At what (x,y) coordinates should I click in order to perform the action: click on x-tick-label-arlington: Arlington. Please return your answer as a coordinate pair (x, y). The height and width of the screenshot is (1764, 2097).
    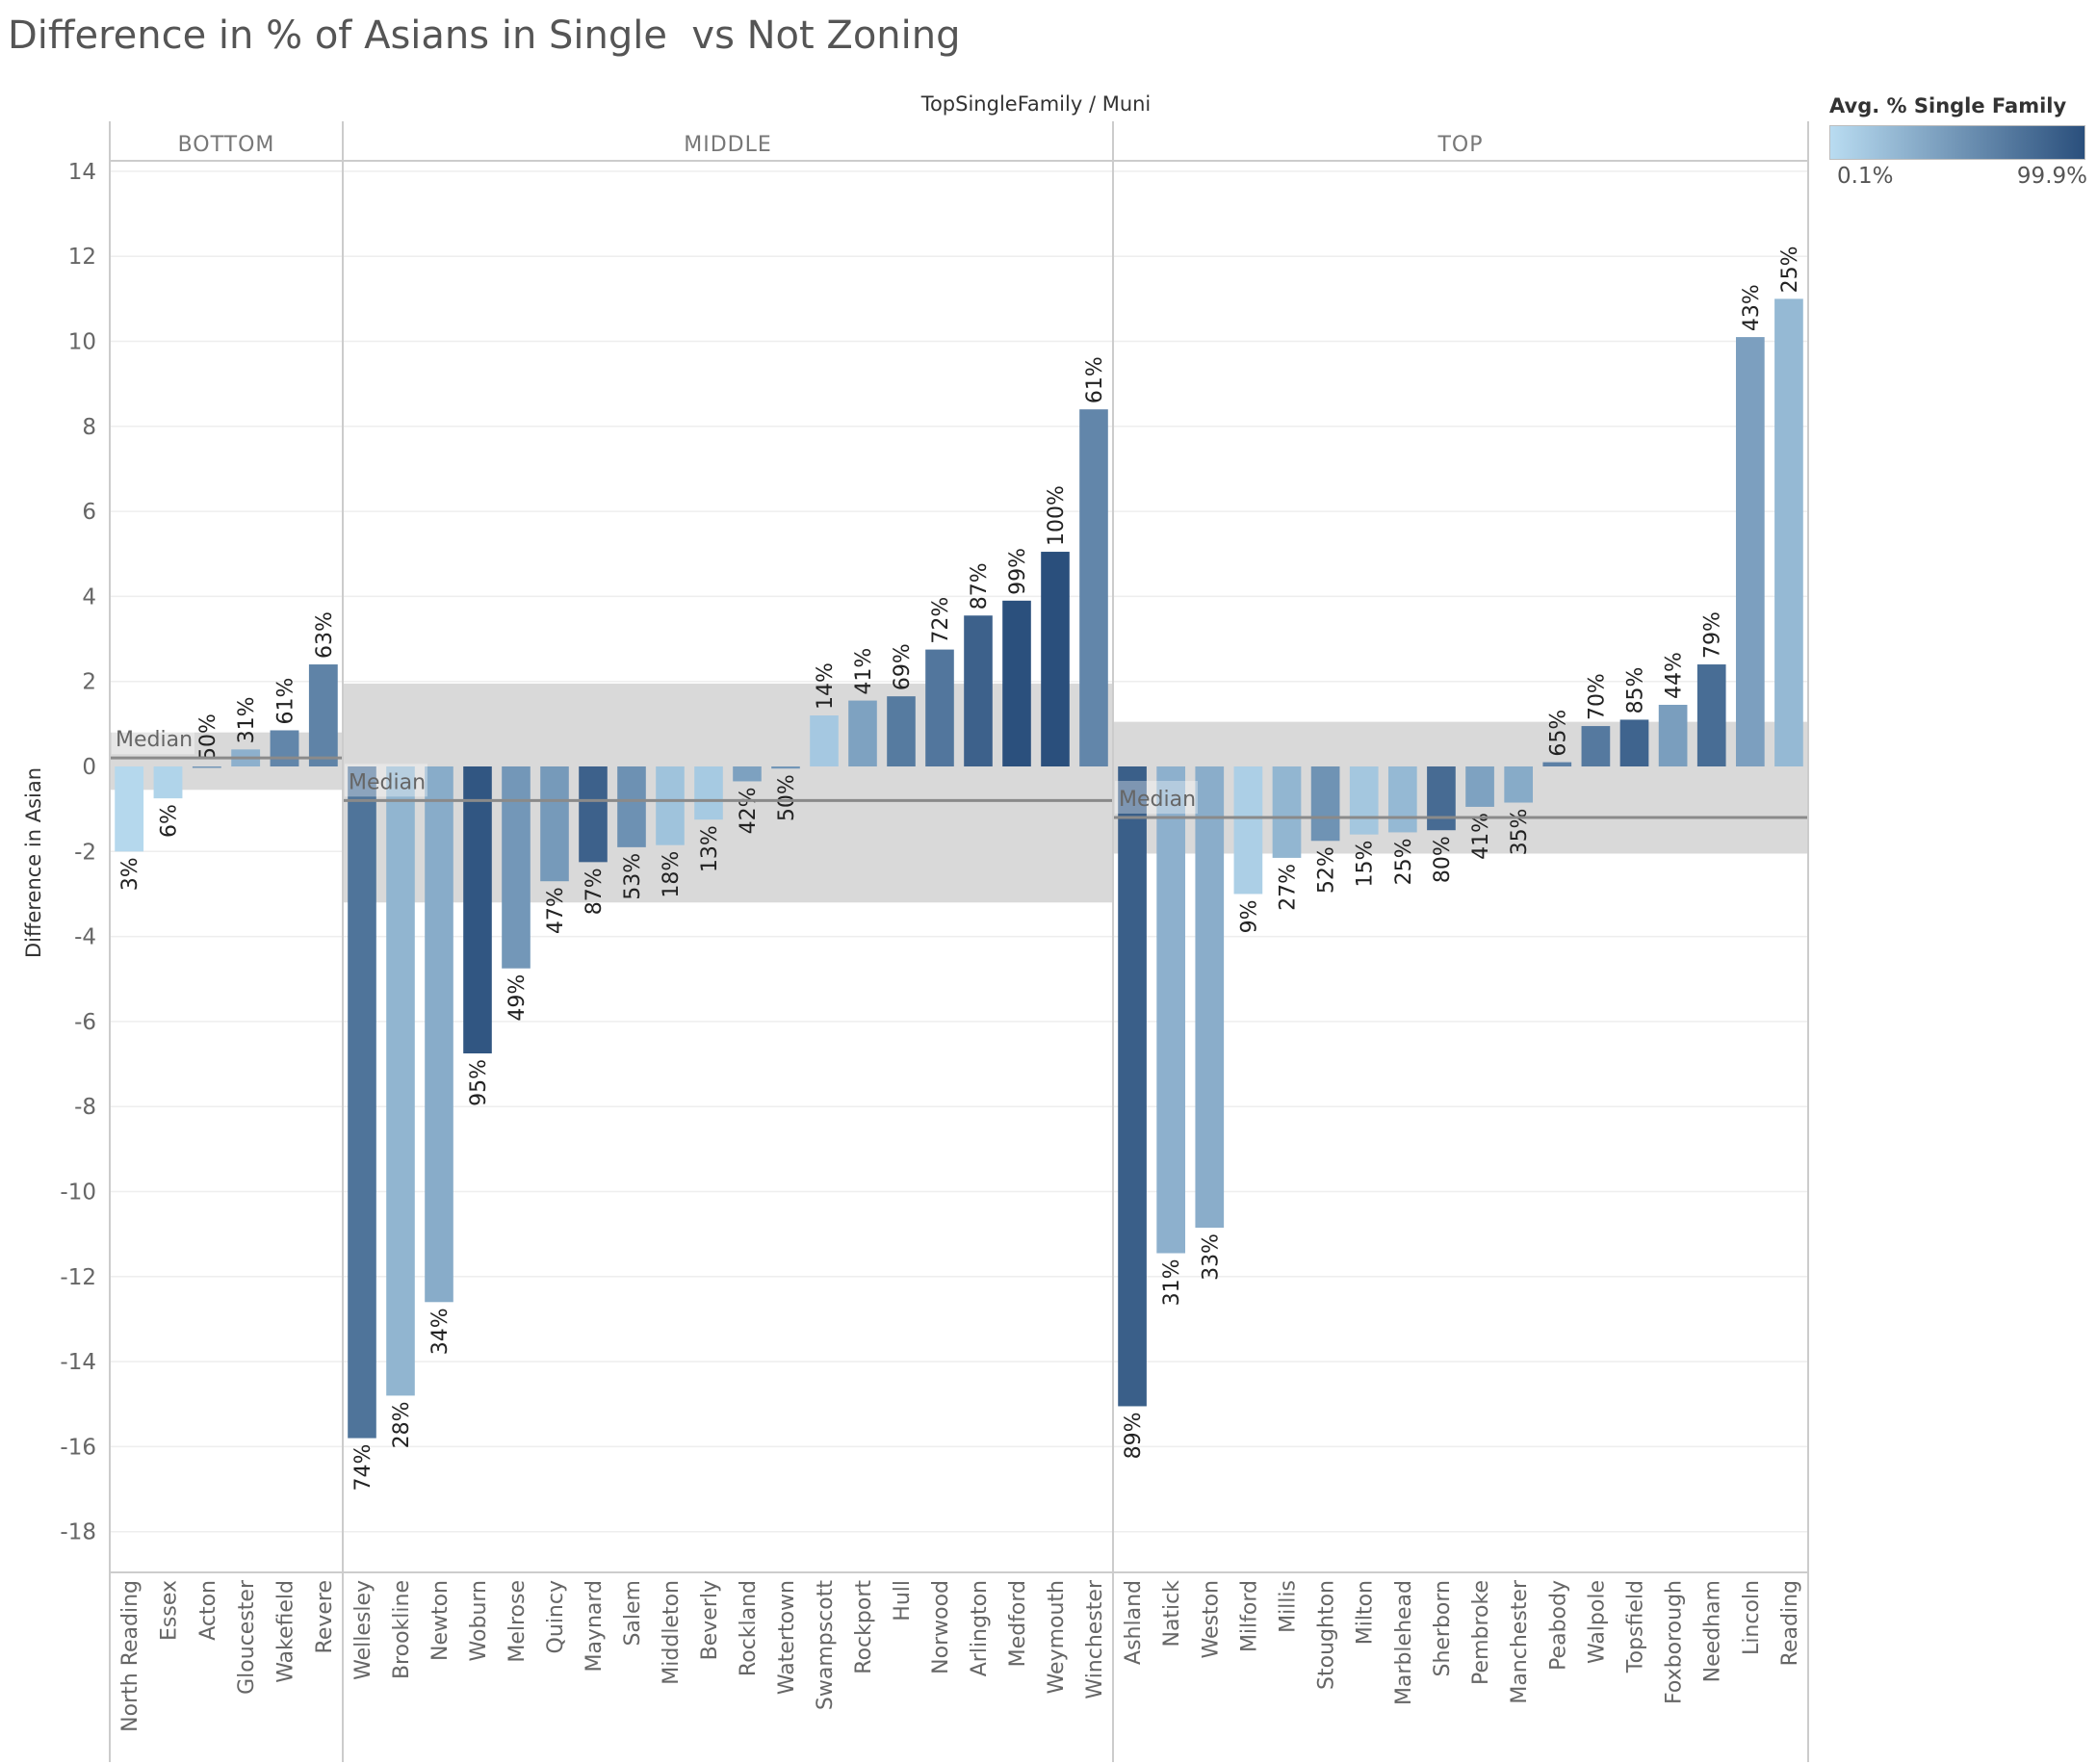
    Looking at the image, I should click on (980, 1628).